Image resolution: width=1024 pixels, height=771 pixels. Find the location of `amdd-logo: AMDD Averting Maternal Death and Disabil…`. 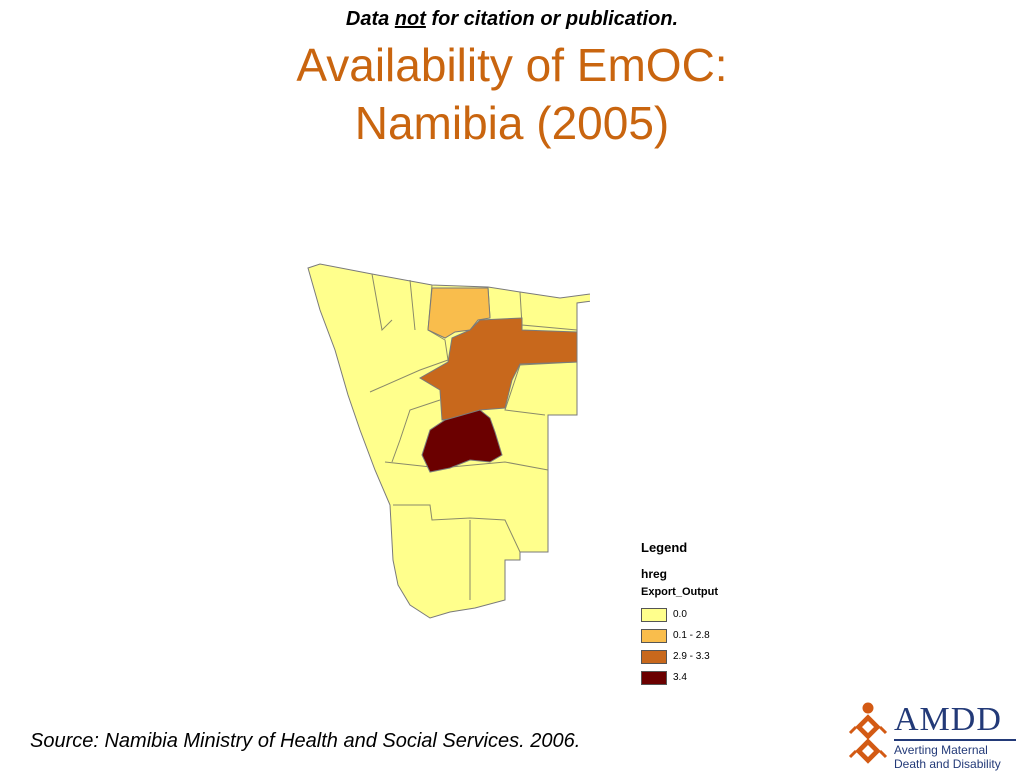

amdd-logo: AMDD Averting Maternal Death and Disabil… is located at coordinates (933, 735).